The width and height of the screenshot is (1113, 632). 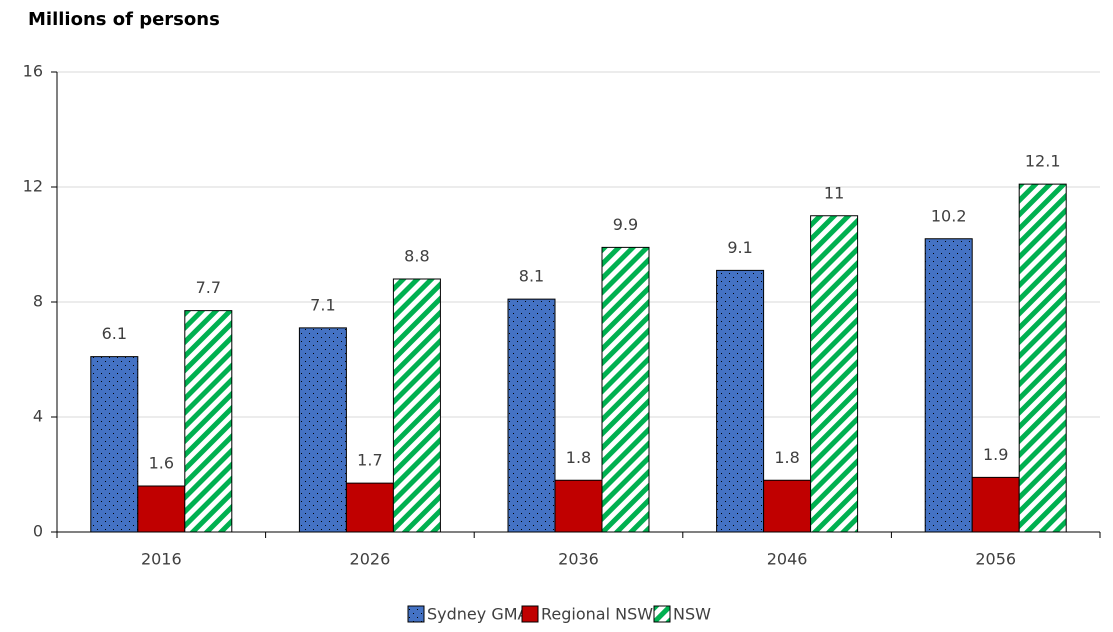 I want to click on data-label: 7.7, so click(x=208, y=287).